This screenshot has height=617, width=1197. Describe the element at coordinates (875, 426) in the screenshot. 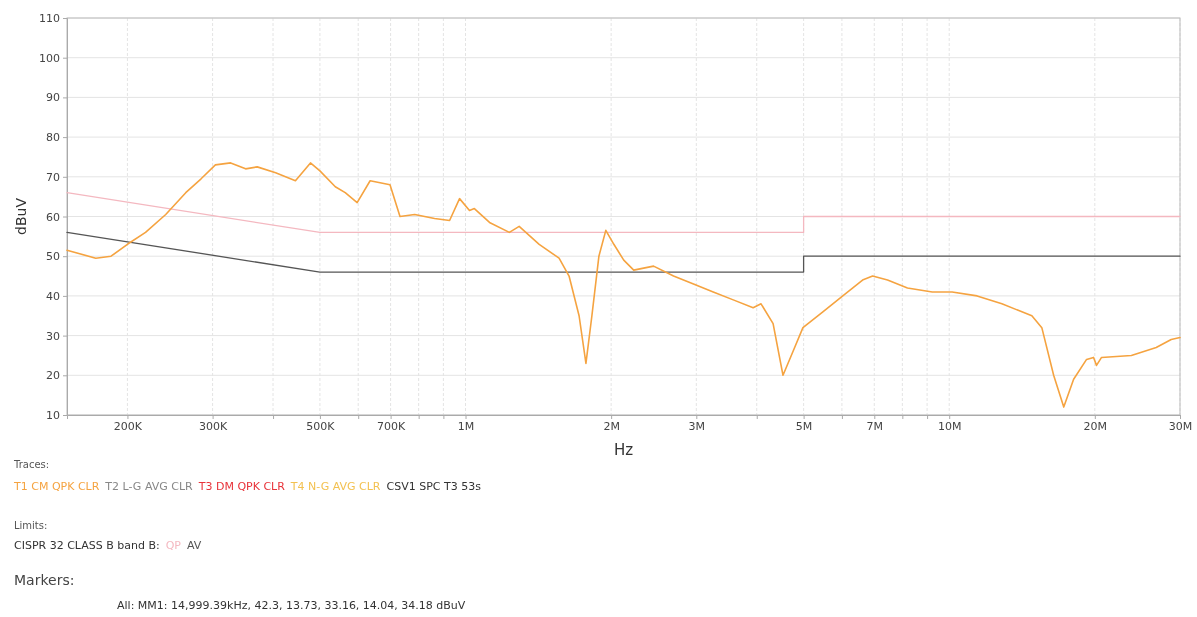

I see `x-tick-label: 7M` at that location.